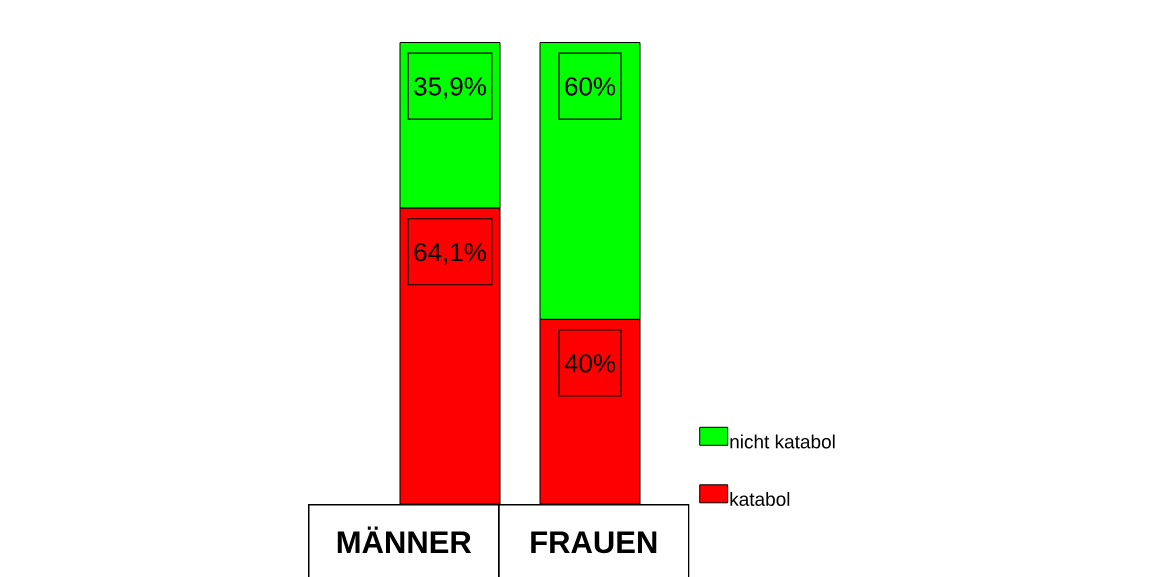  Describe the element at coordinates (450, 253) in the screenshot. I see `data-label: 64,1%` at that location.